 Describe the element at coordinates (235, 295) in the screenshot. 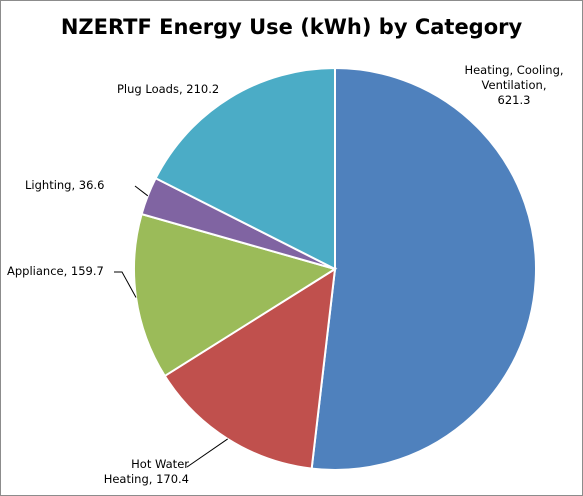

I see `pie-slice-appliance` at that location.